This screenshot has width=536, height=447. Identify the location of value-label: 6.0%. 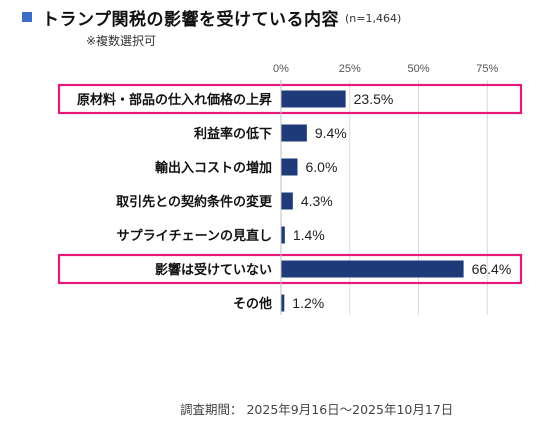
(322, 167).